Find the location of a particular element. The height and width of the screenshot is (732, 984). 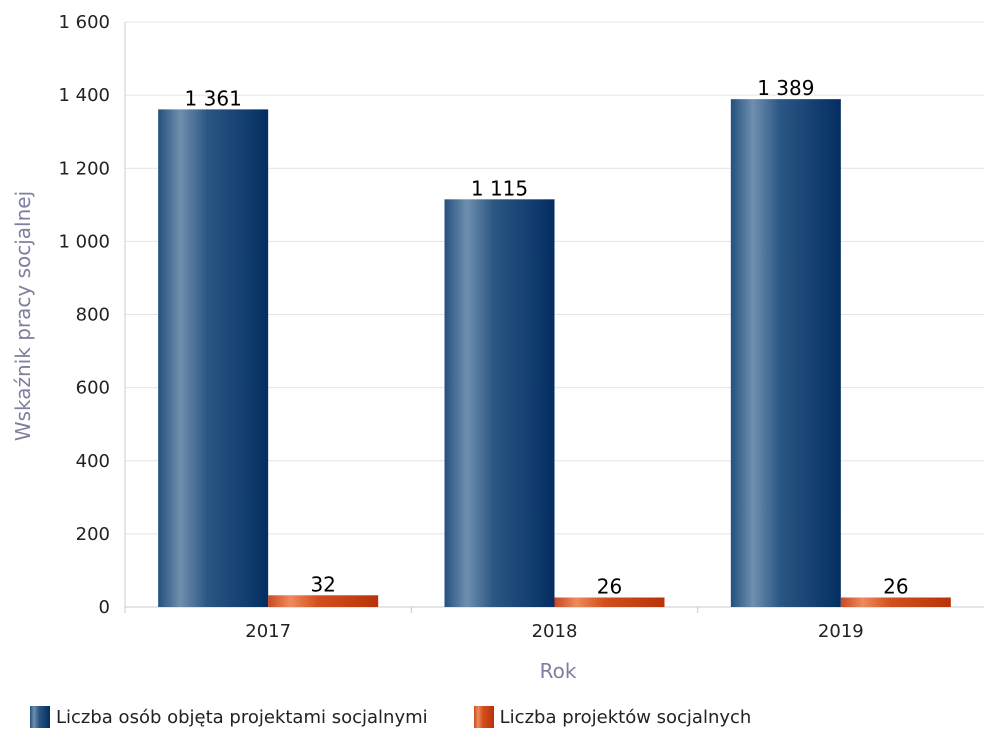

y-tick-label: 800 is located at coordinates (93, 315).